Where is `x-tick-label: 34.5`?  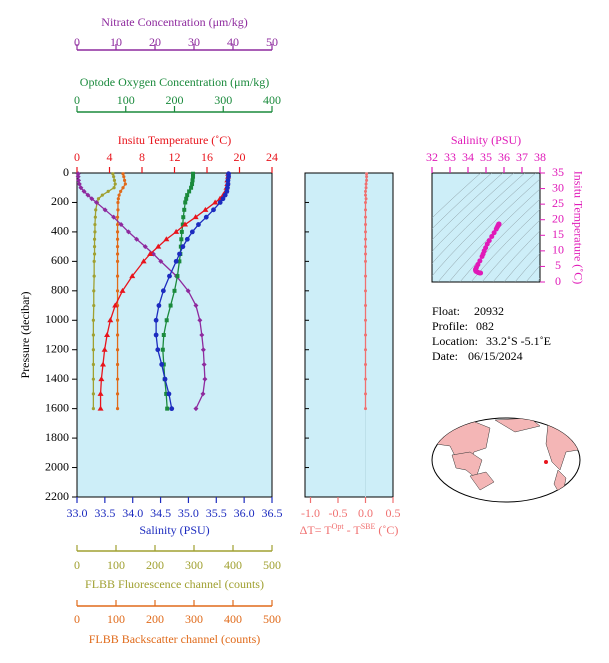
x-tick-label: 34.5 is located at coordinates (160, 513).